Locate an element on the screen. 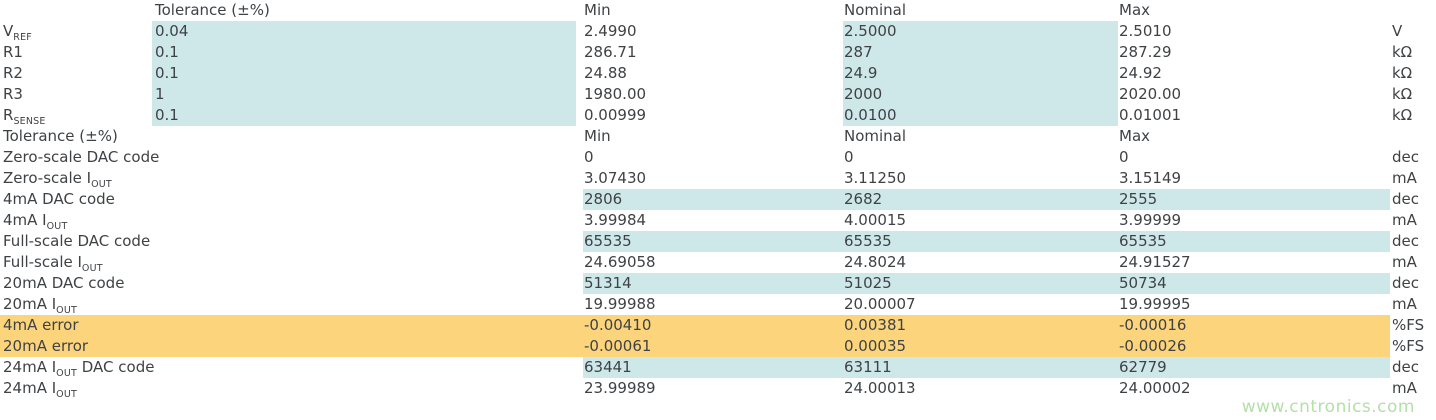  row-label: 20mA DAC code is located at coordinates (291, 283).